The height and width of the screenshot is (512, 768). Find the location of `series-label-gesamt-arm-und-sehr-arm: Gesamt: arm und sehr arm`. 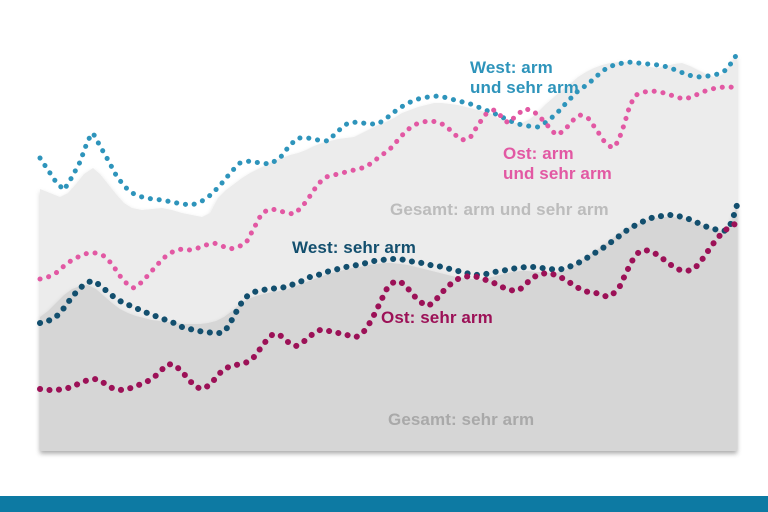

series-label-gesamt-arm-und-sehr-arm: Gesamt: arm und sehr arm is located at coordinates (499, 209).